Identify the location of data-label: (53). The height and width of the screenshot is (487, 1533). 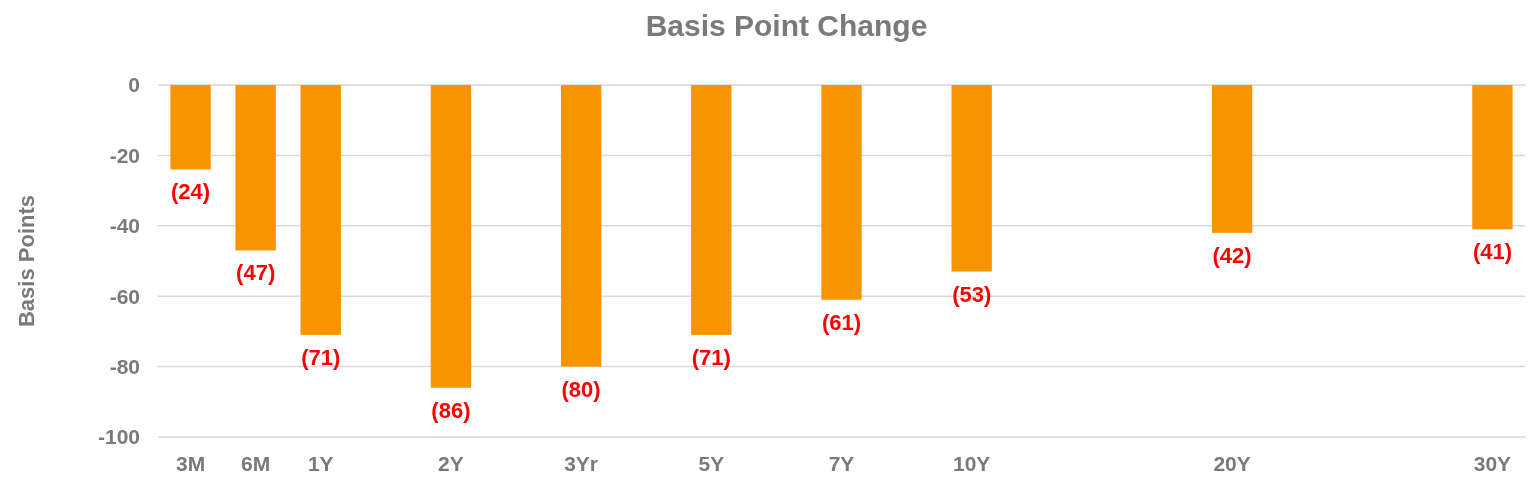
(972, 294).